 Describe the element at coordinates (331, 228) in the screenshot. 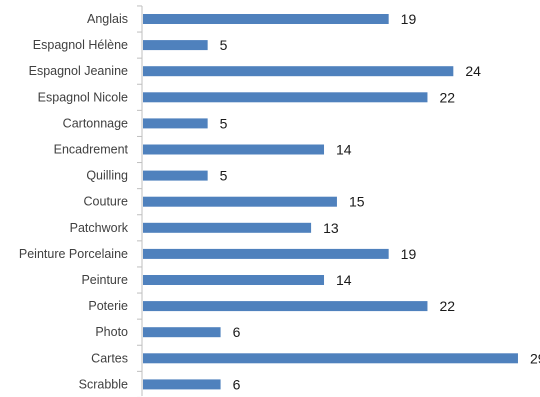

I see `value-label: 13` at that location.